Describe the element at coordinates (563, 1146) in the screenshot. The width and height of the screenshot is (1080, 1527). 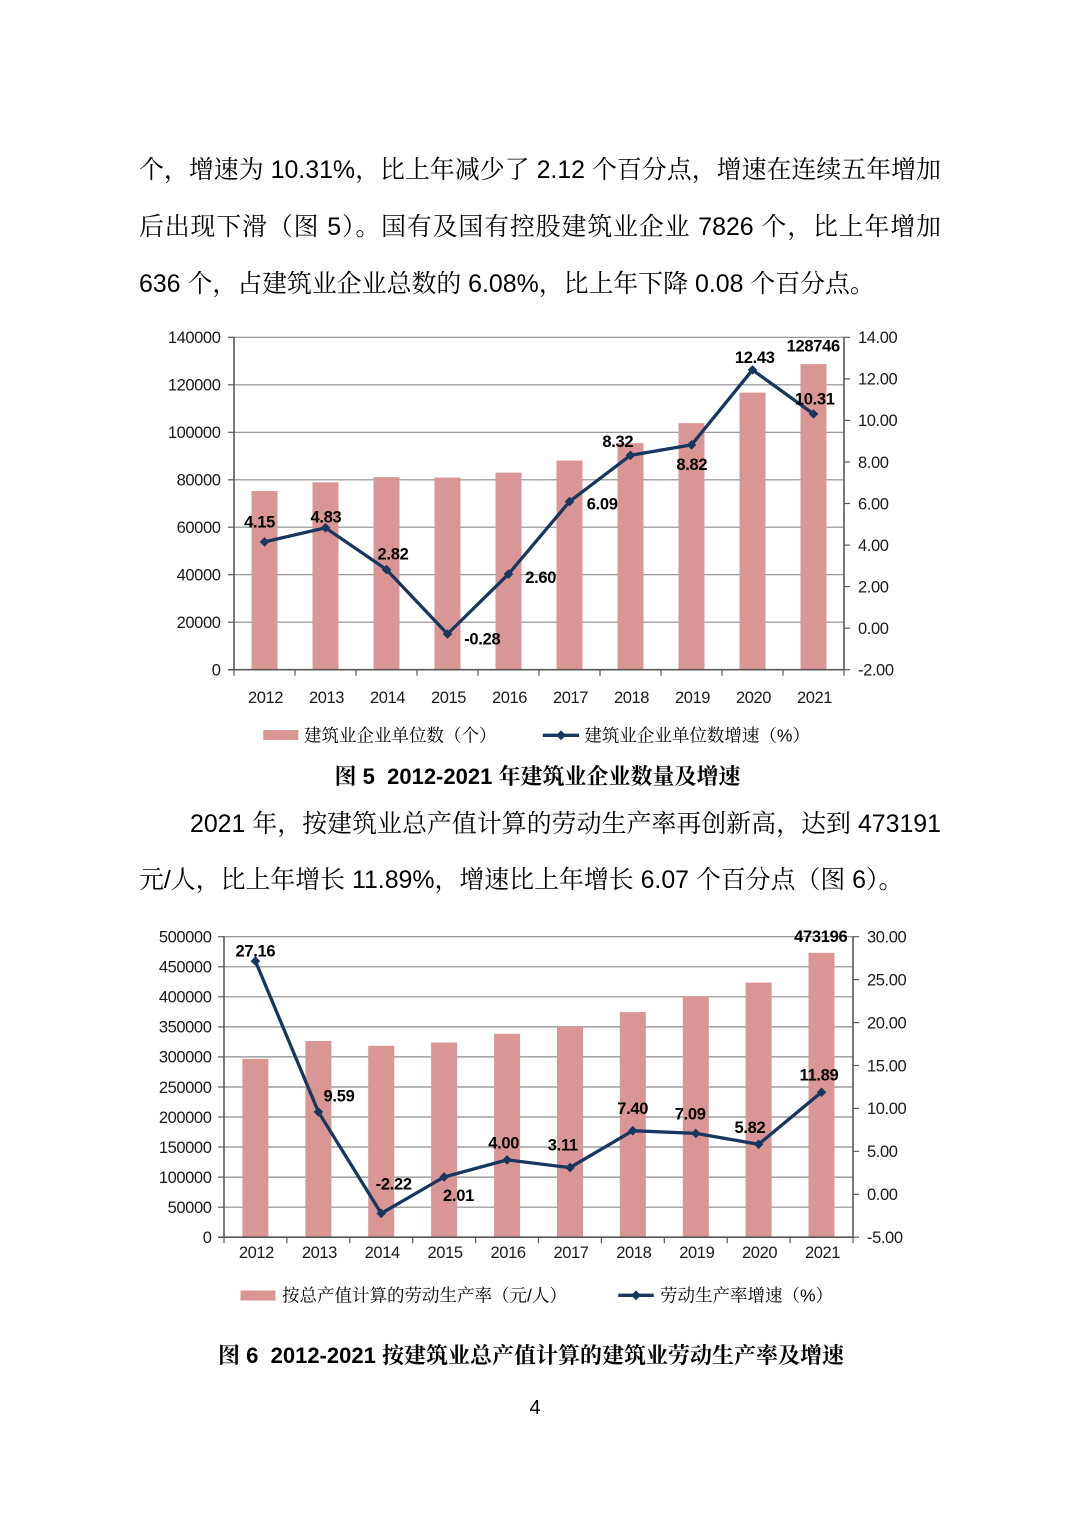
I see `svg-text: 3.11` at that location.